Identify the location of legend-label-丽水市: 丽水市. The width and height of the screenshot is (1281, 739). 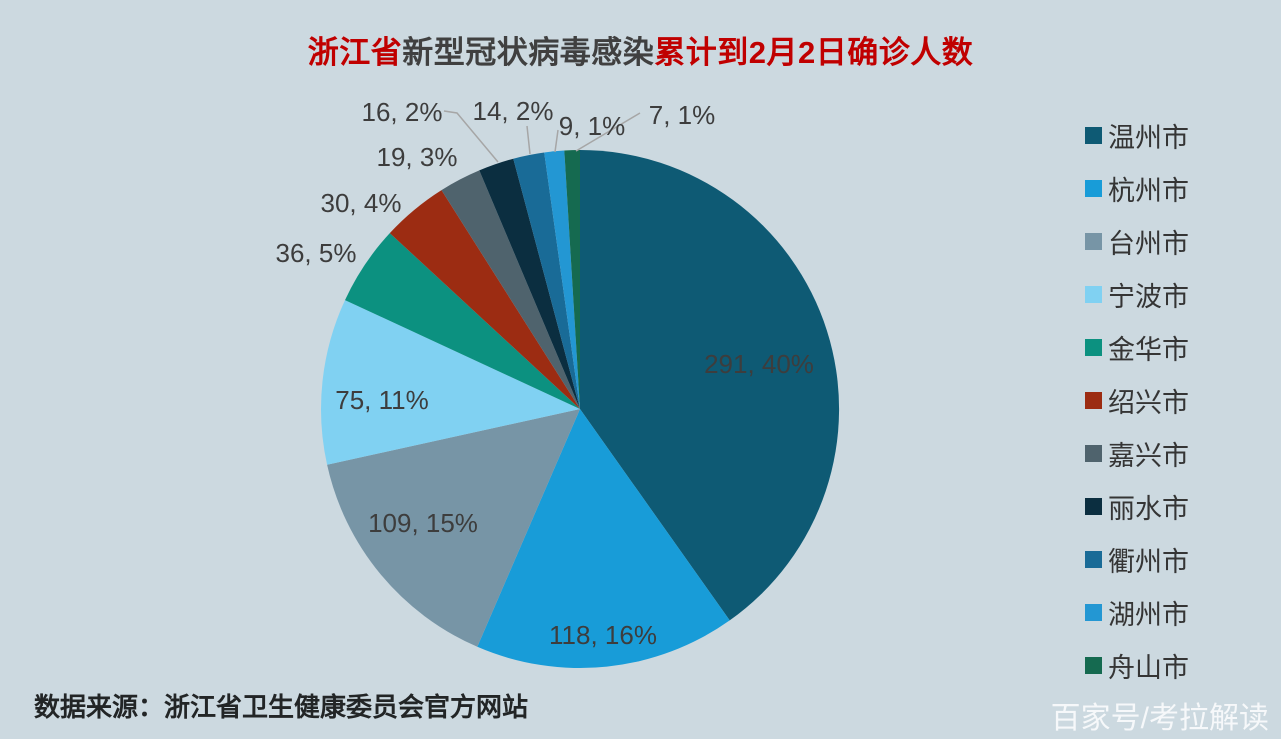
(1148, 508).